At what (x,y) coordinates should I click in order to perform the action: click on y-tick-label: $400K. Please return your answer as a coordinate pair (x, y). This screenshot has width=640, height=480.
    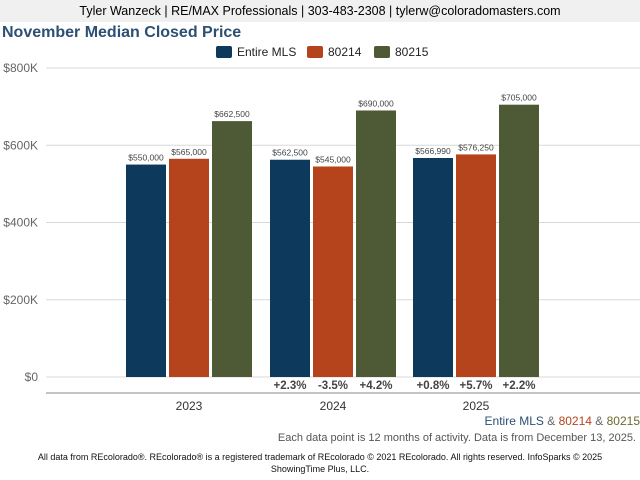
    Looking at the image, I should click on (20, 223).